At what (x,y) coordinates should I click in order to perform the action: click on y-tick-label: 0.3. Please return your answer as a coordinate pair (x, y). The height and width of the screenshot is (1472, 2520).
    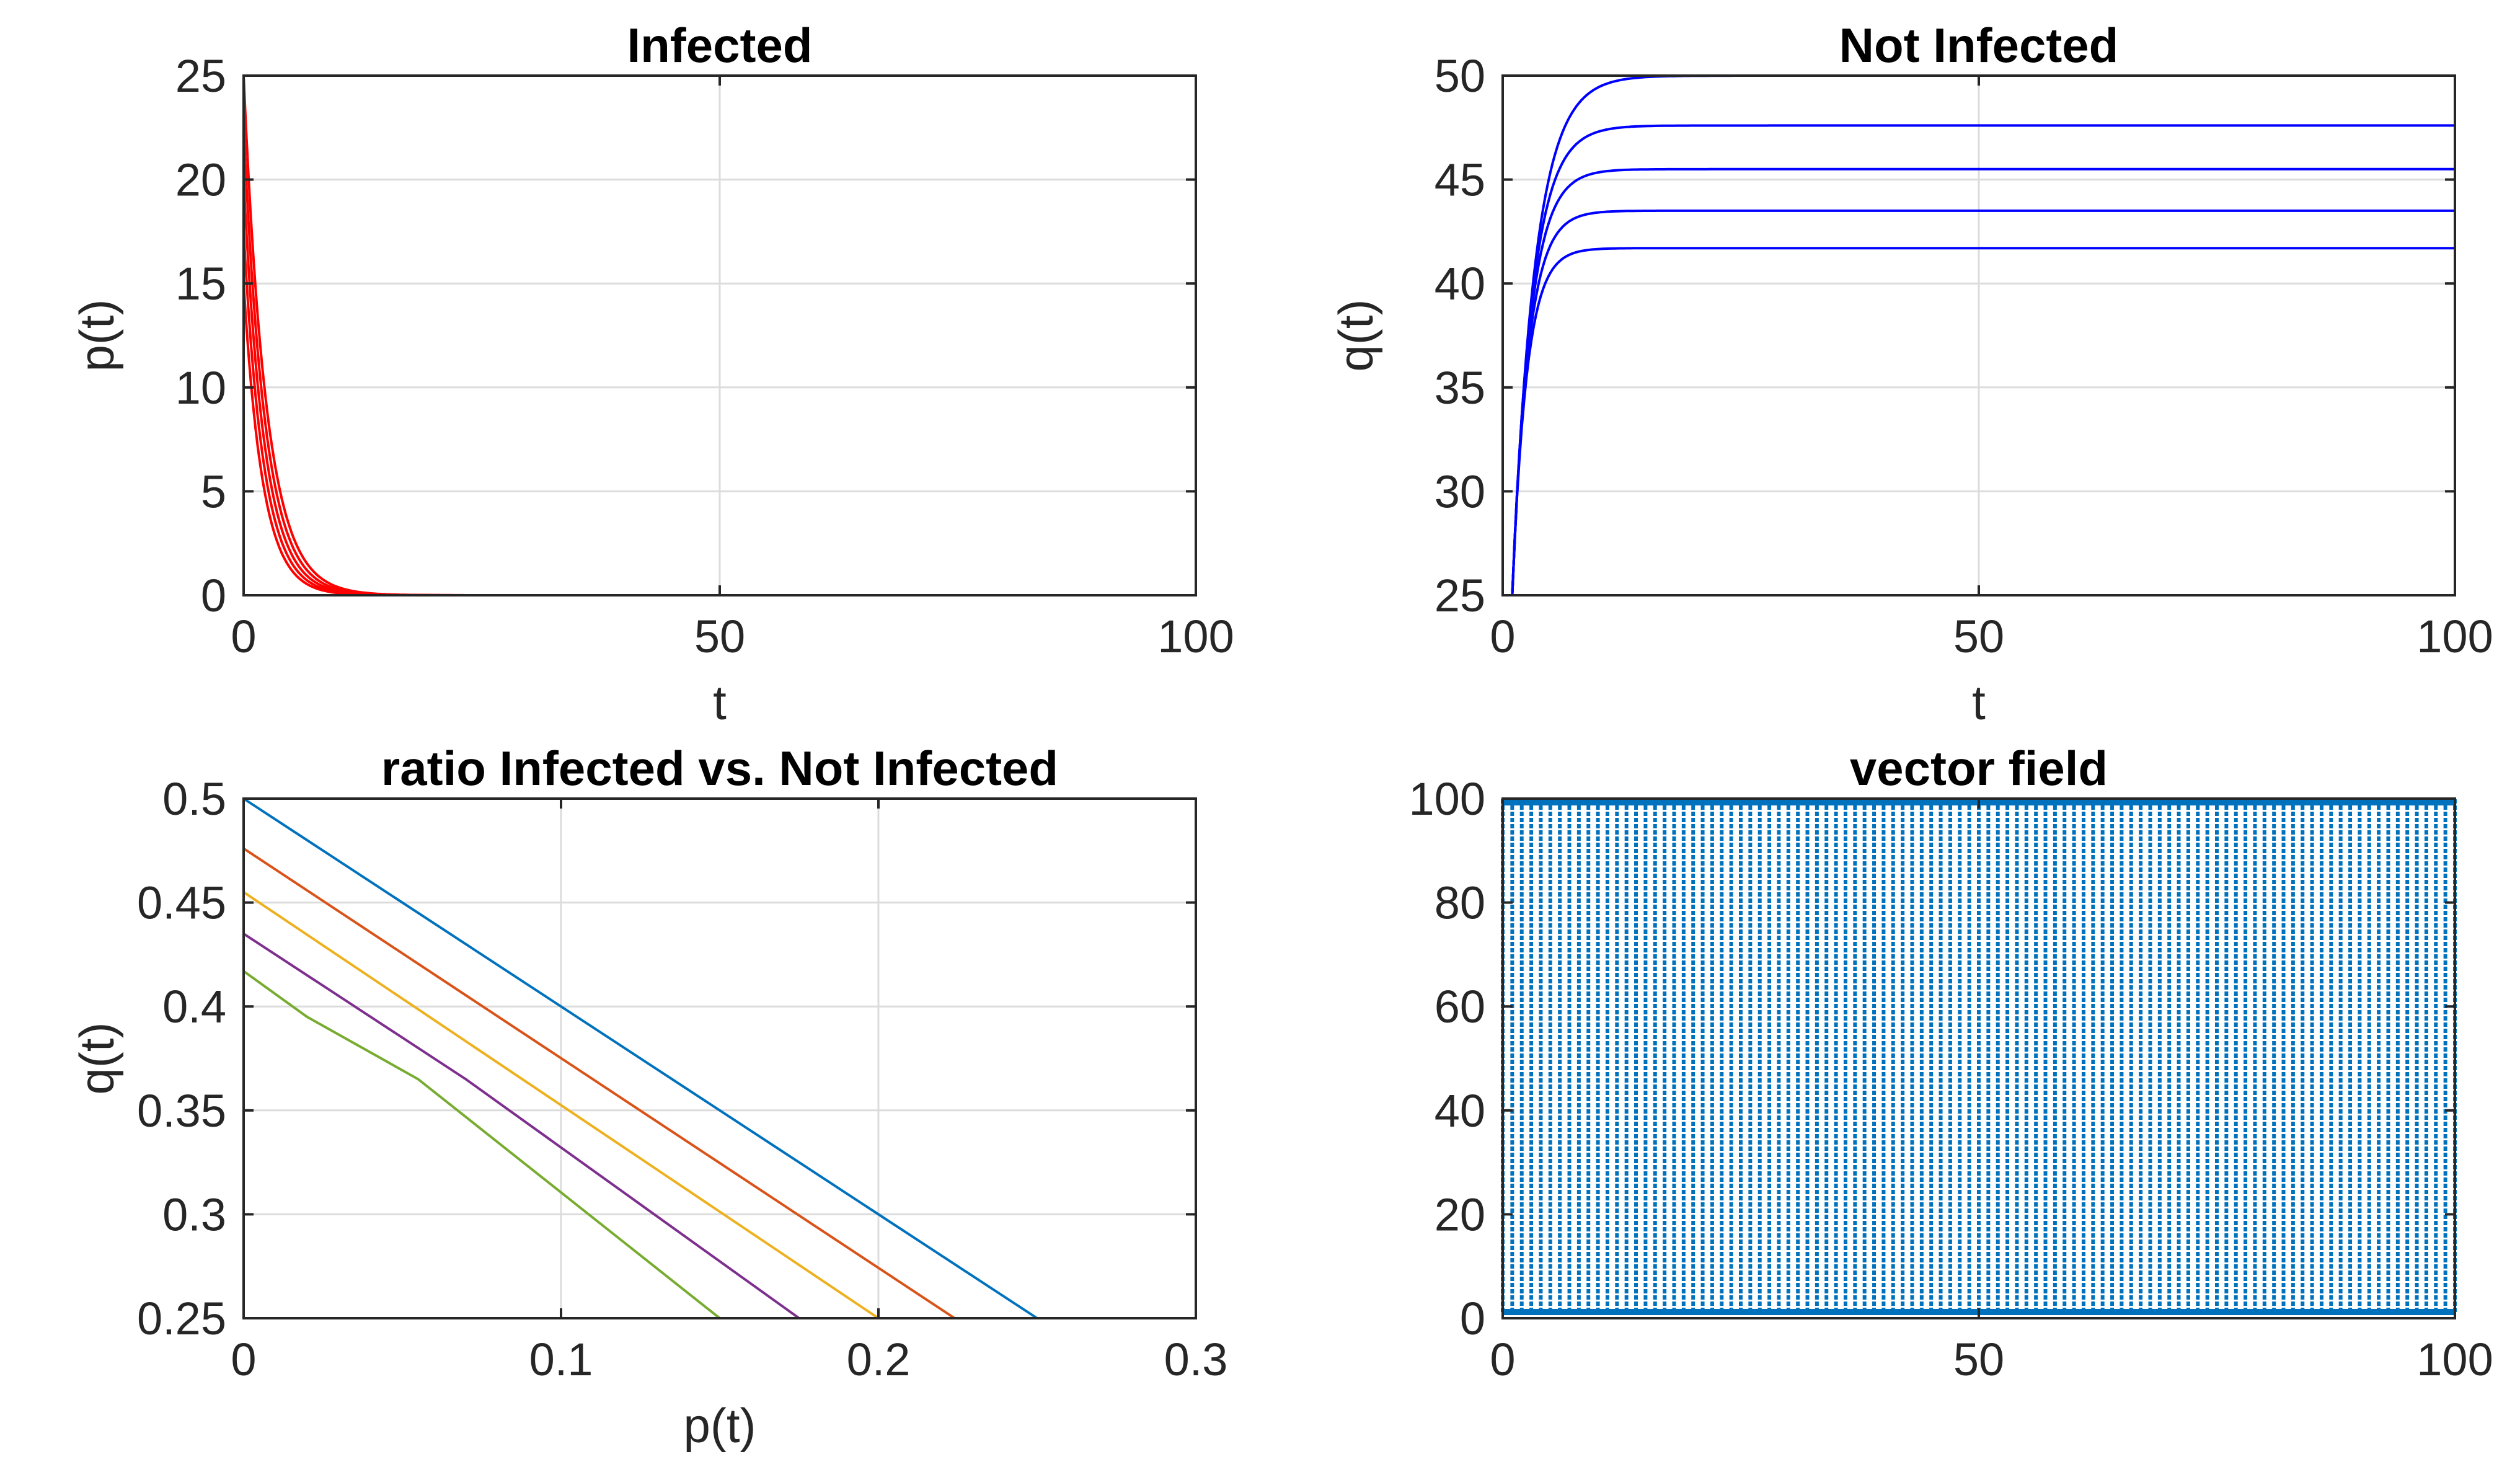
    Looking at the image, I should click on (194, 1214).